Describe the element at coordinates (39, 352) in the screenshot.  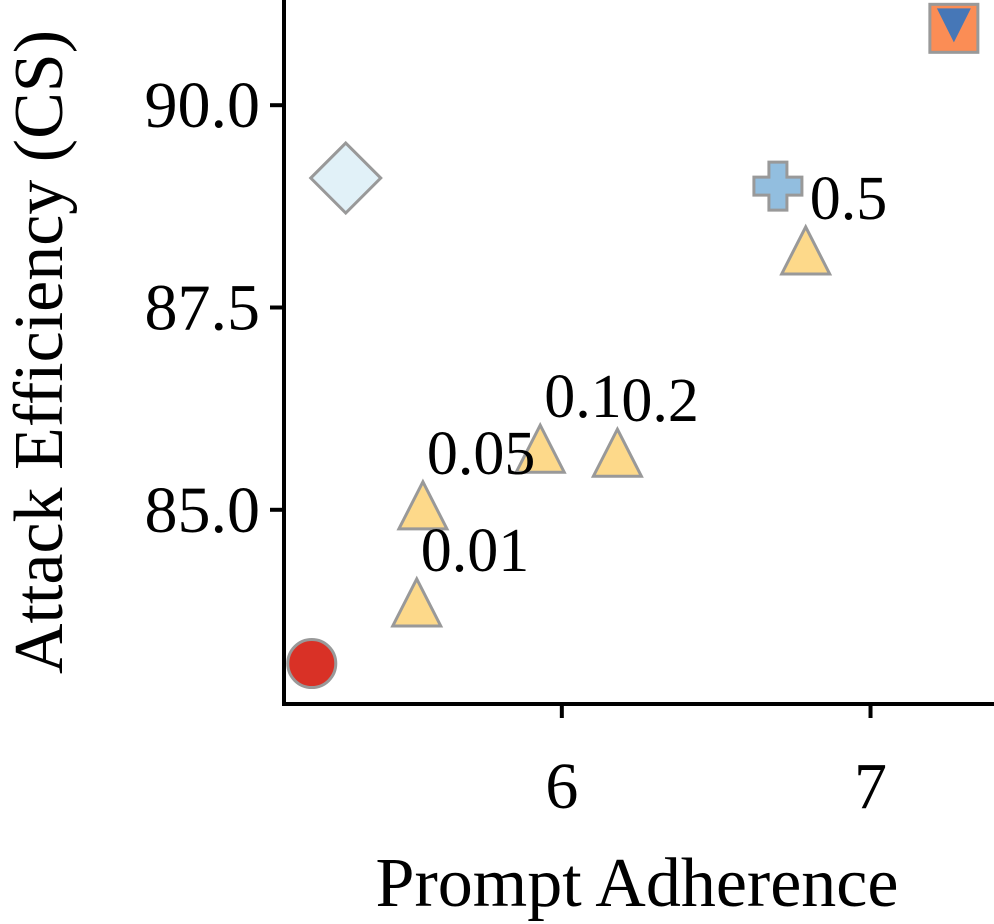
I see `y-axis-title: Attack Efficiency (CS)` at that location.